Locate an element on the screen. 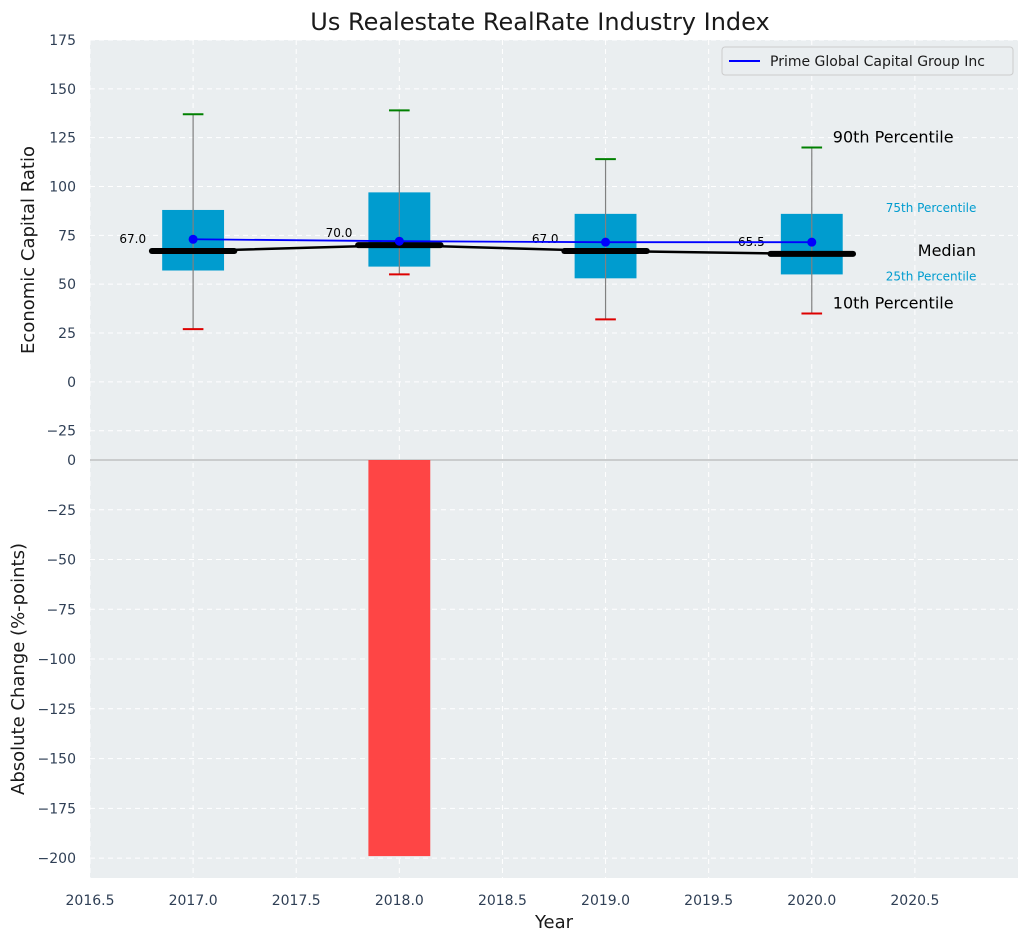 This screenshot has height=942, width=1029. bottom-y-tick-label: 0 is located at coordinates (71, 461).